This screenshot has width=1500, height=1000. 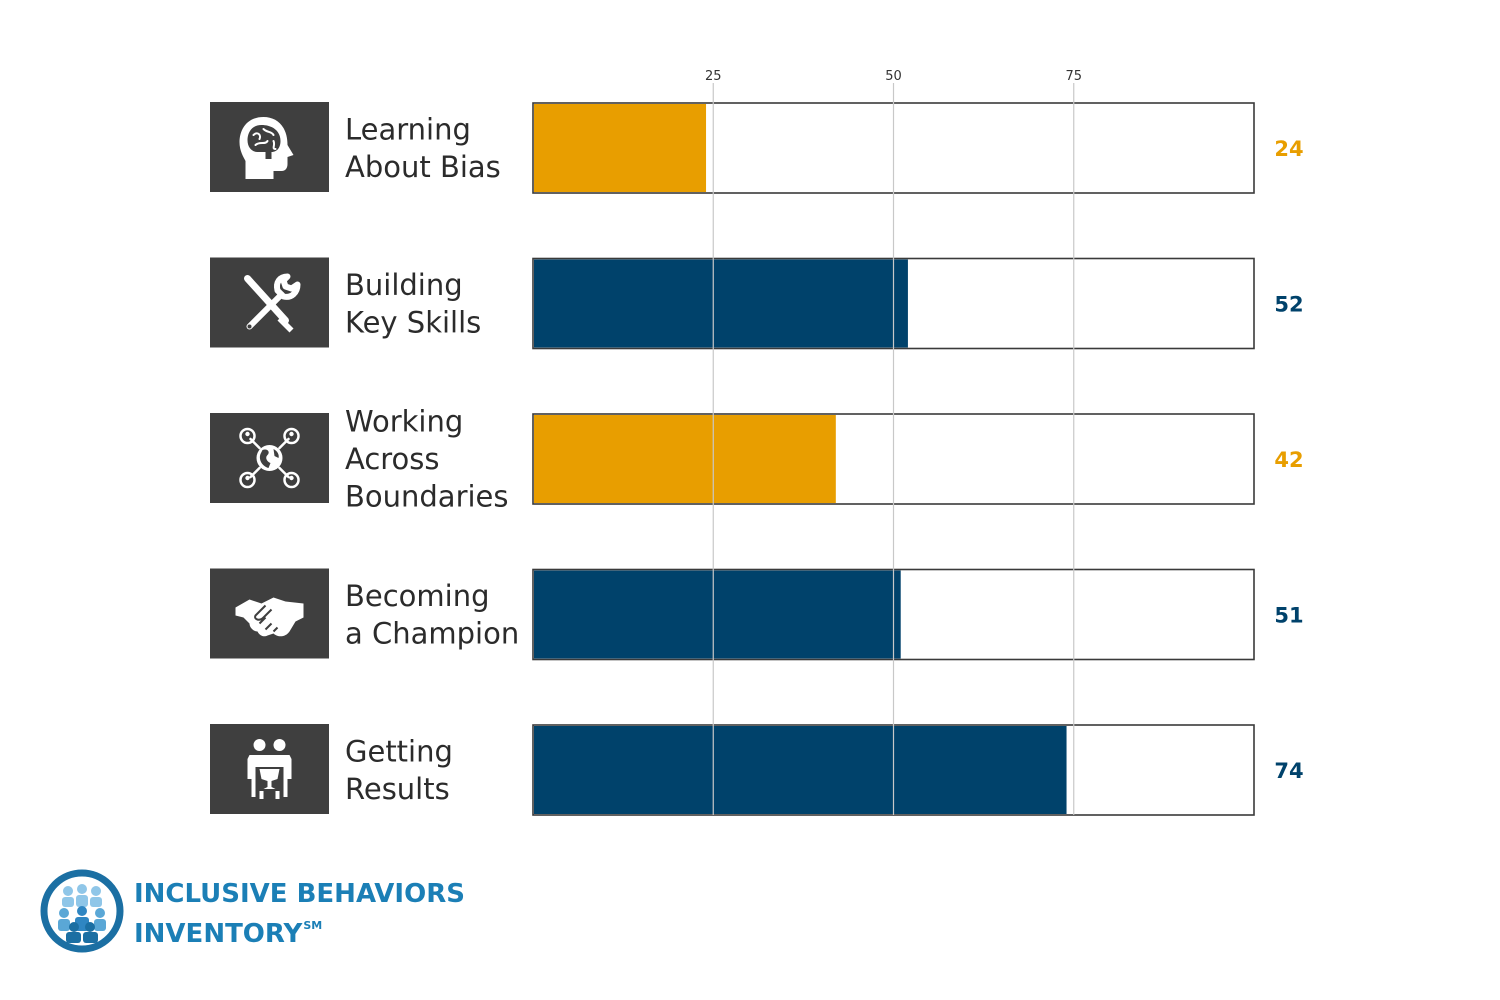 What do you see at coordinates (427, 497) in the screenshot?
I see `category-label: Boundaries` at bounding box center [427, 497].